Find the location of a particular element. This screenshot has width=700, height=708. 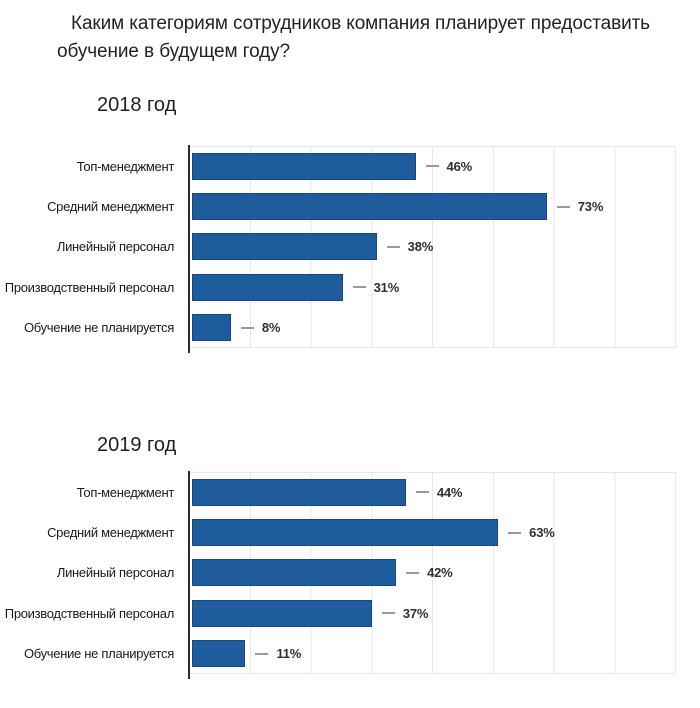

bar-row: Обучение не планируется 11% is located at coordinates (340, 654).